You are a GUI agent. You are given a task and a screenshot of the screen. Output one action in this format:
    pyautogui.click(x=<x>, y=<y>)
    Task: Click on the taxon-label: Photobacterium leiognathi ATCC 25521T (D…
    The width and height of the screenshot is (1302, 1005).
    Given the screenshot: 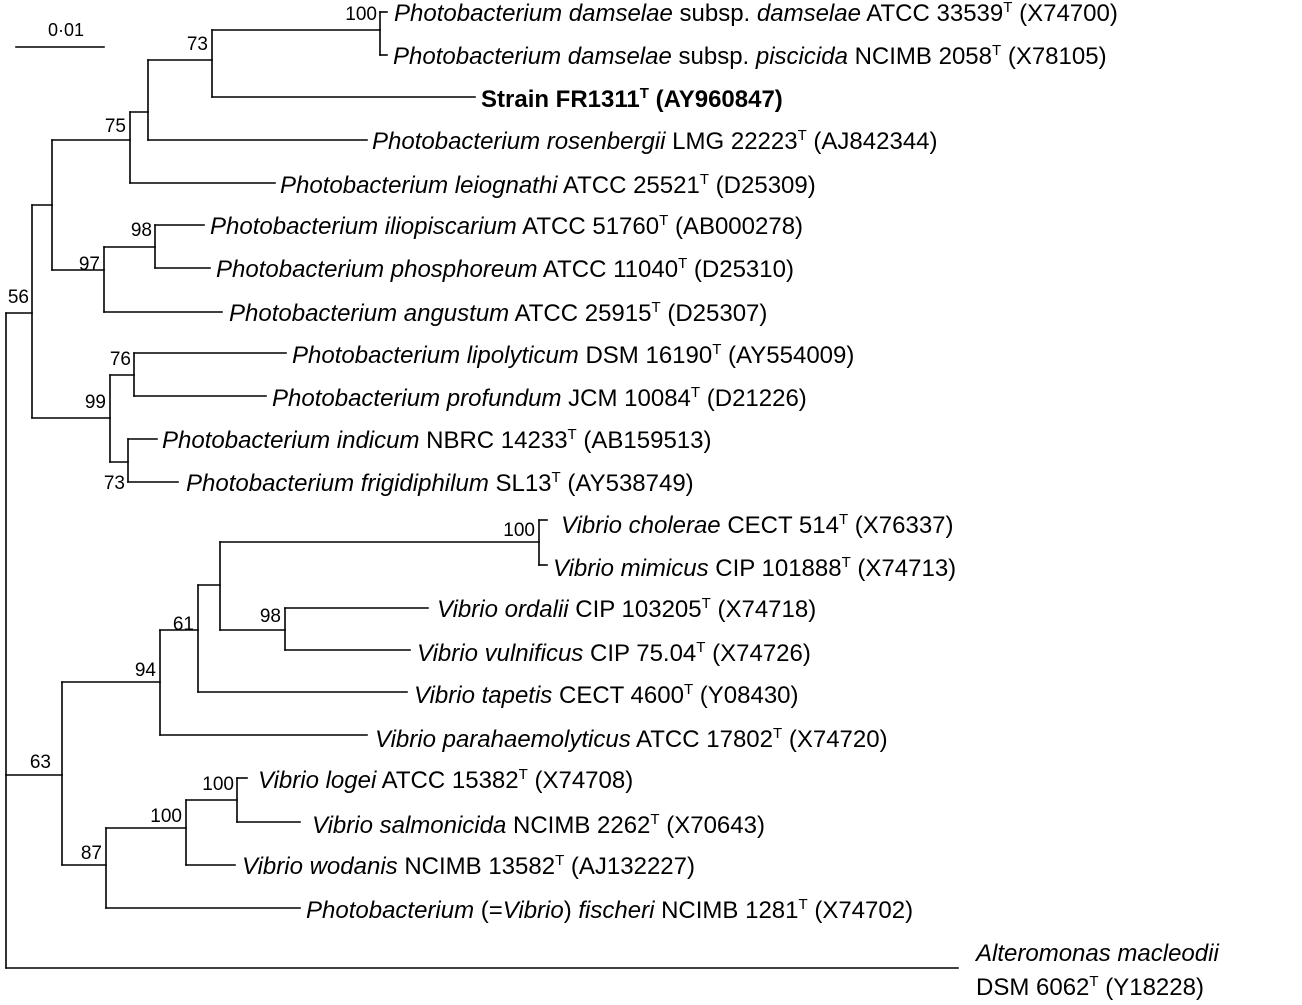 What is the action you would take?
    pyautogui.click(x=548, y=185)
    